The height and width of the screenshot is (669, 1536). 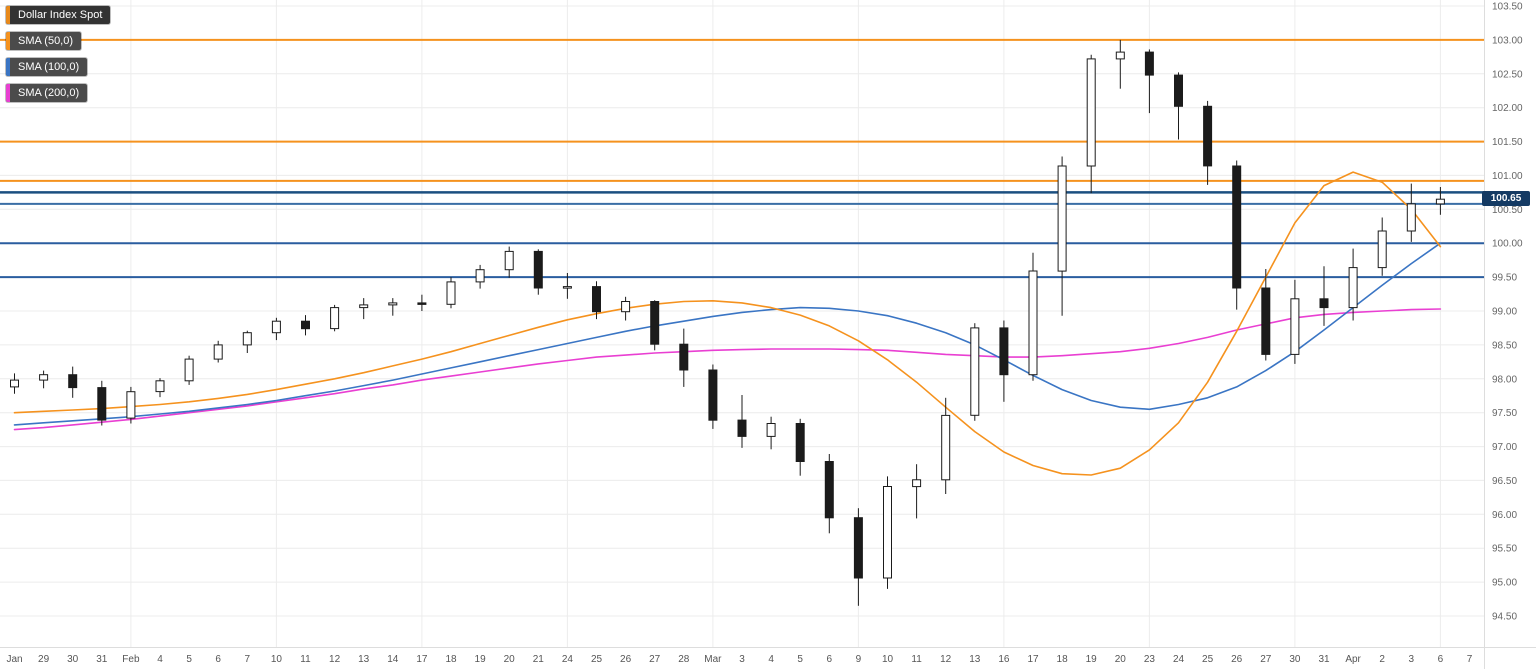 What do you see at coordinates (47, 93) in the screenshot?
I see `legend-sma200-badge: SMA (200,0)` at bounding box center [47, 93].